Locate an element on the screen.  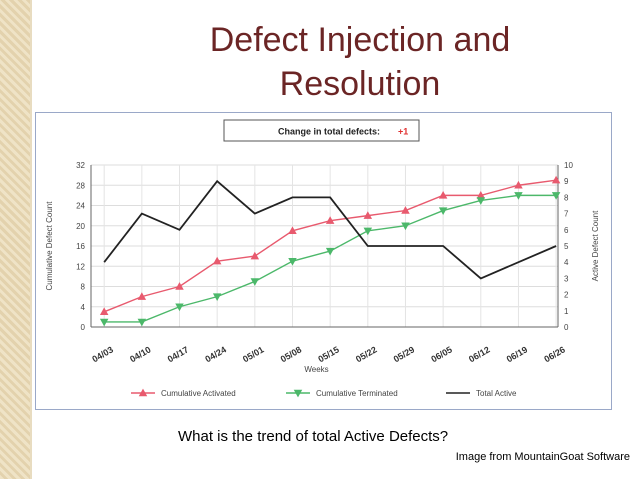
decorative-stripe-edge is located at coordinates (31, 239).